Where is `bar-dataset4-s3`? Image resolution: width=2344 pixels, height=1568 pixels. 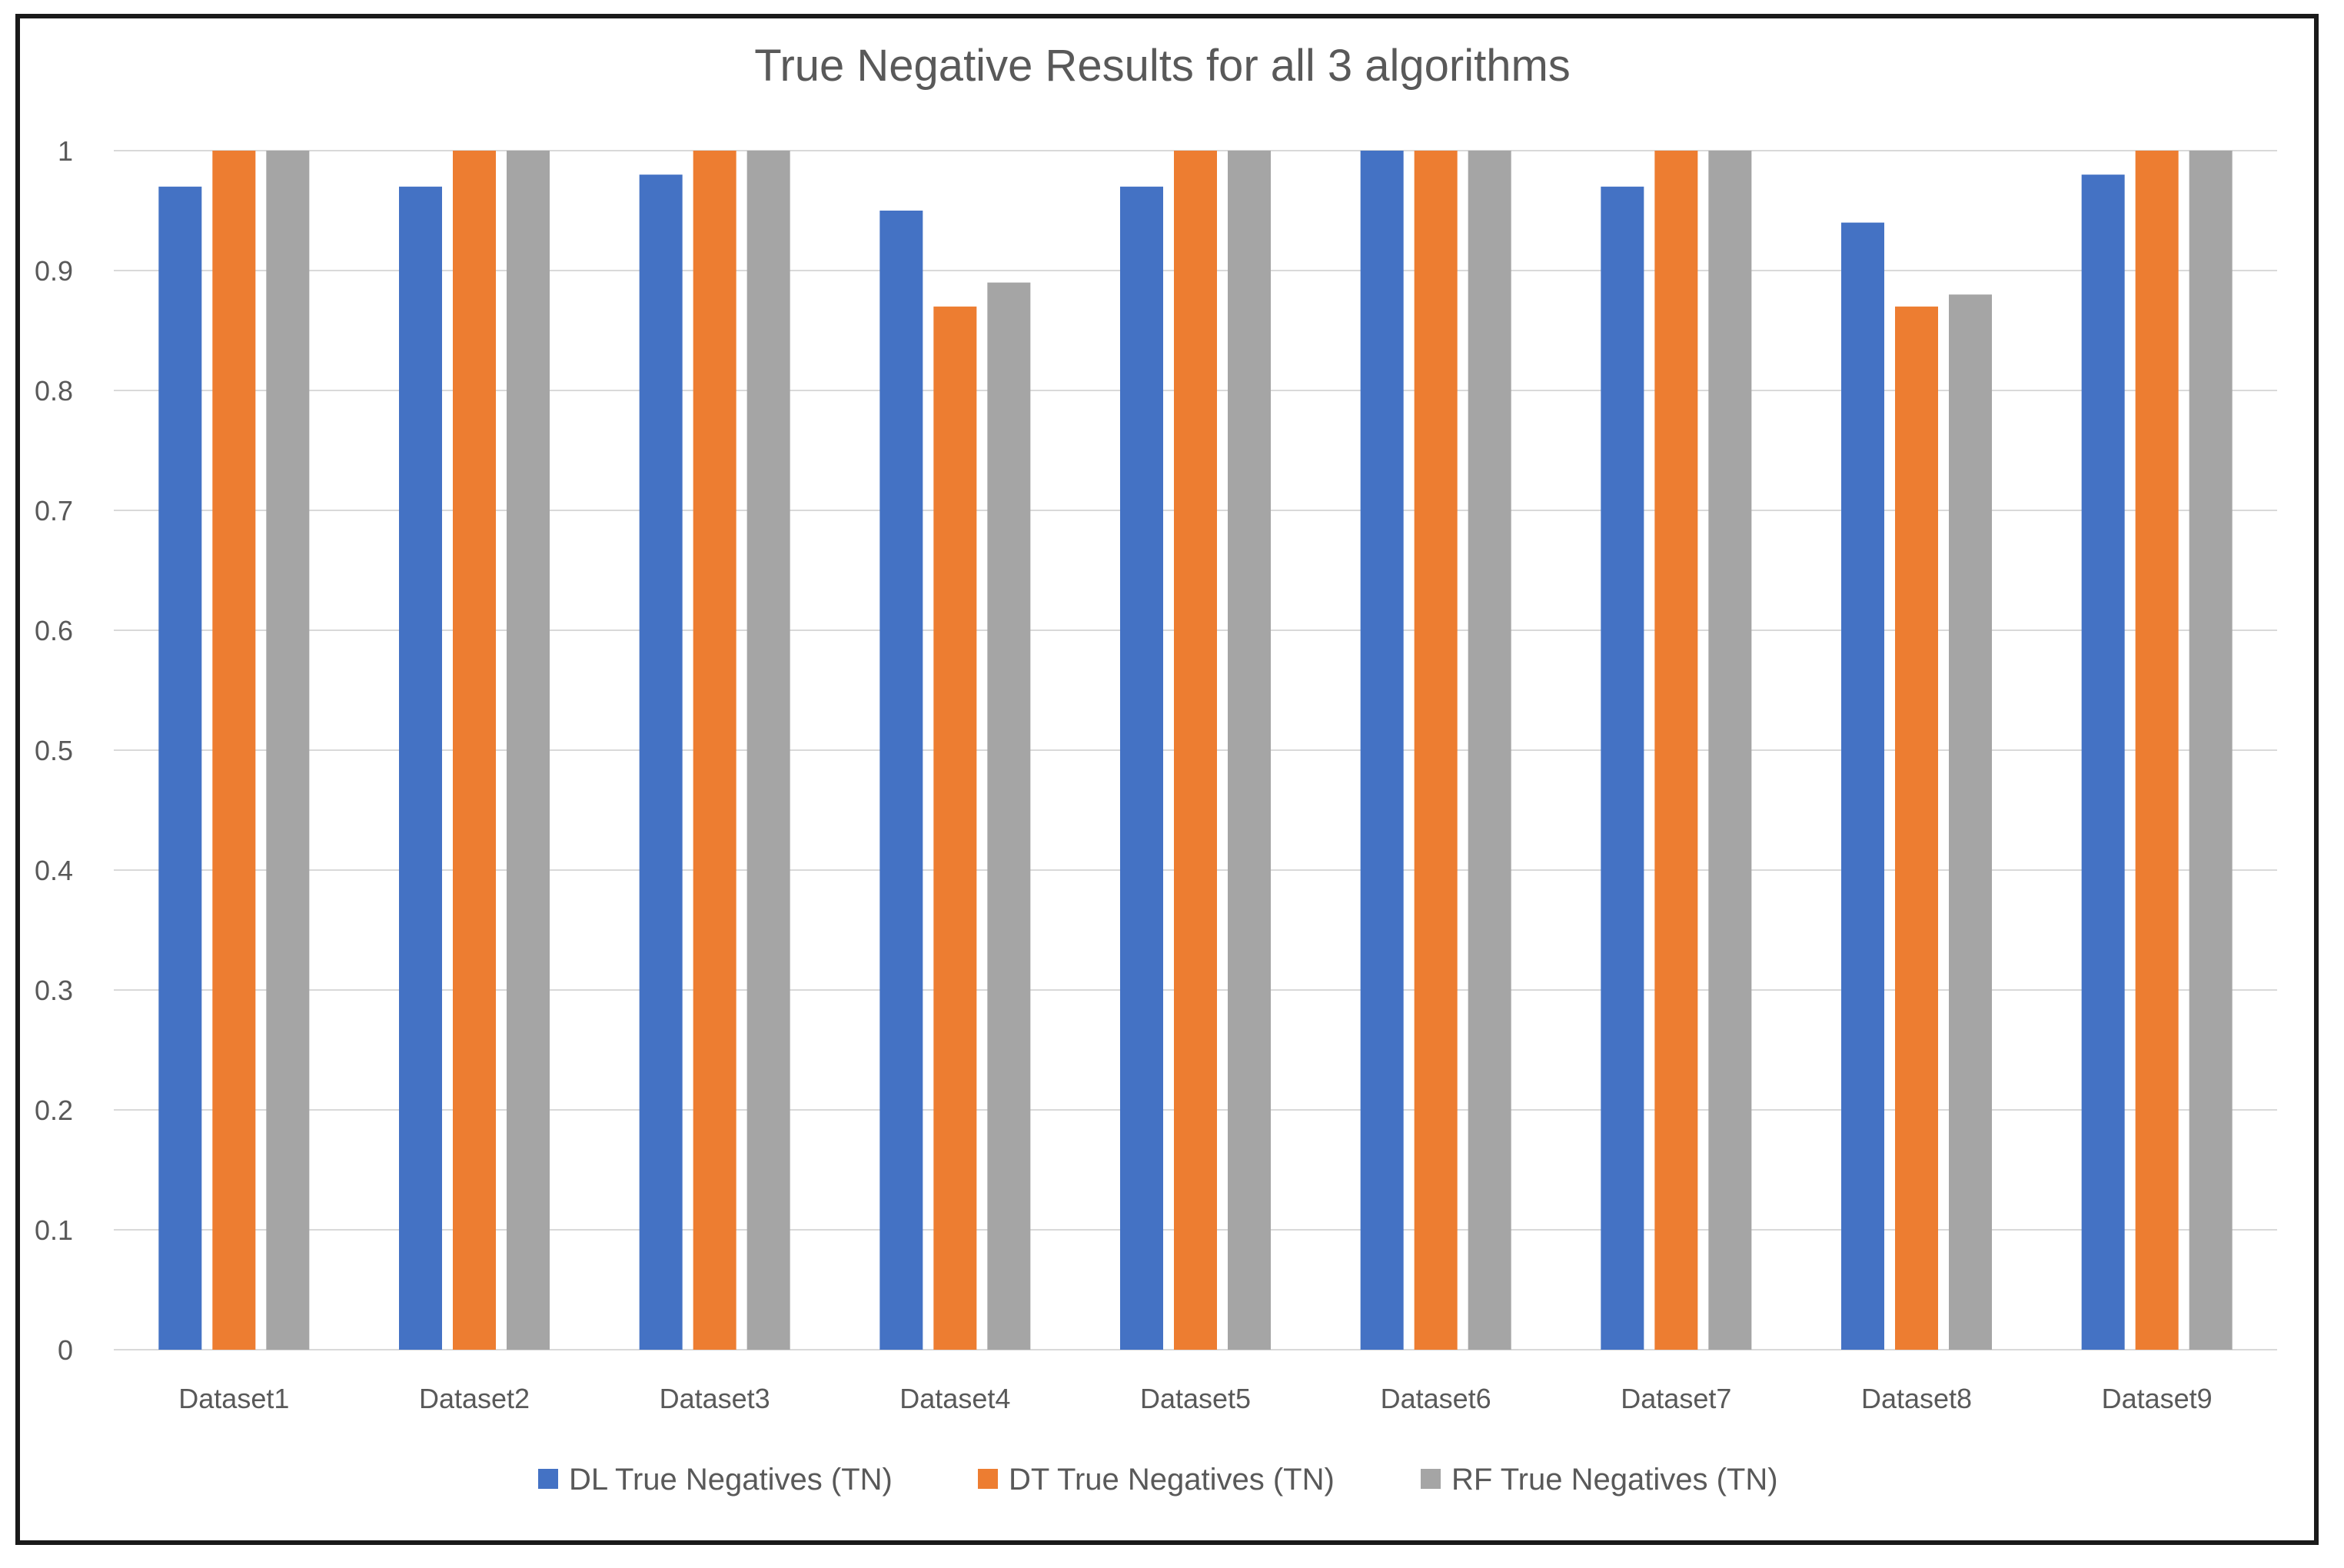
bar-dataset4-s3 is located at coordinates (1009, 816).